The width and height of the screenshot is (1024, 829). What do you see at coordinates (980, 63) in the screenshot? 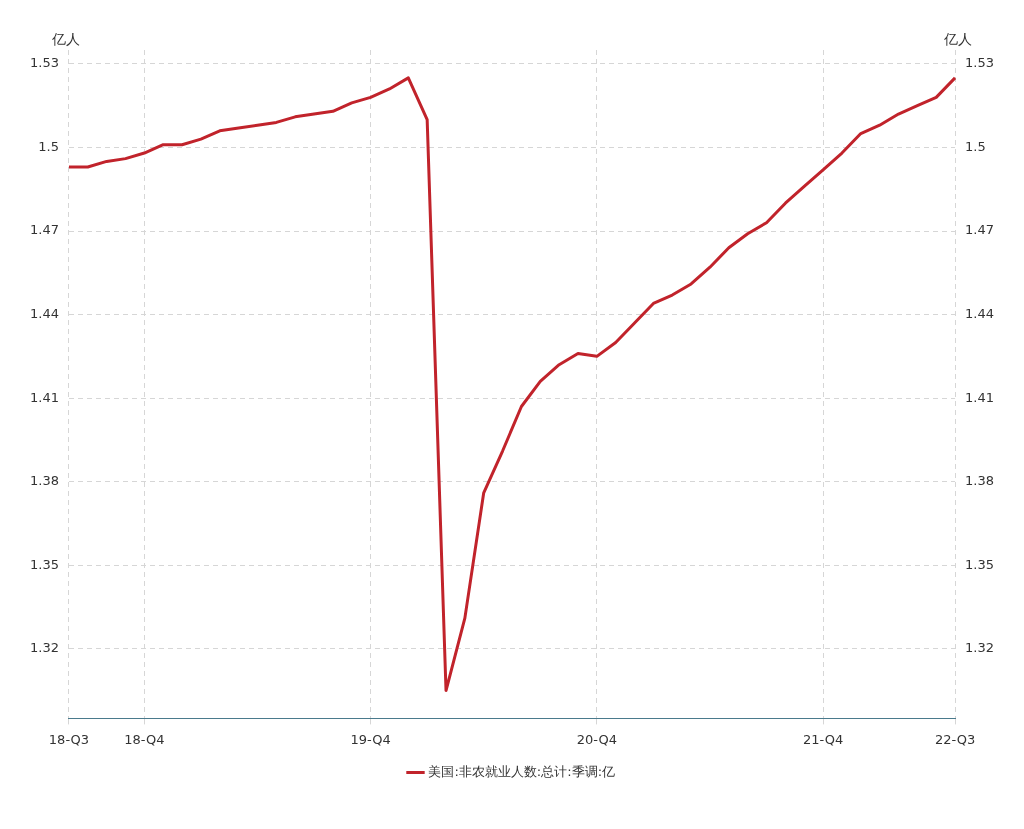
I see `y2-tick-label: 1.53` at bounding box center [980, 63].